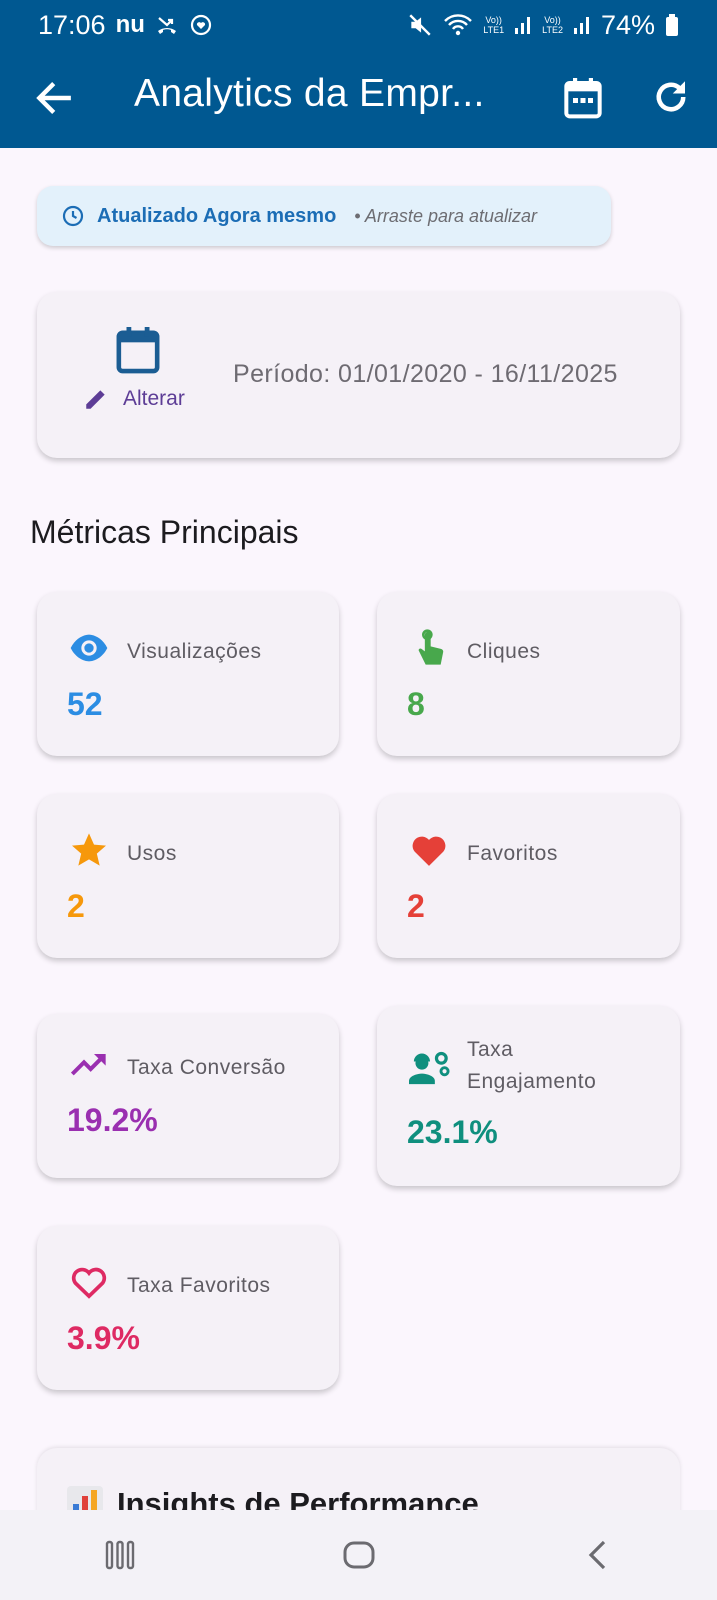 This screenshot has width=717, height=1600. Describe the element at coordinates (112, 1120) in the screenshot. I see `metric-value: 19.2%` at that location.